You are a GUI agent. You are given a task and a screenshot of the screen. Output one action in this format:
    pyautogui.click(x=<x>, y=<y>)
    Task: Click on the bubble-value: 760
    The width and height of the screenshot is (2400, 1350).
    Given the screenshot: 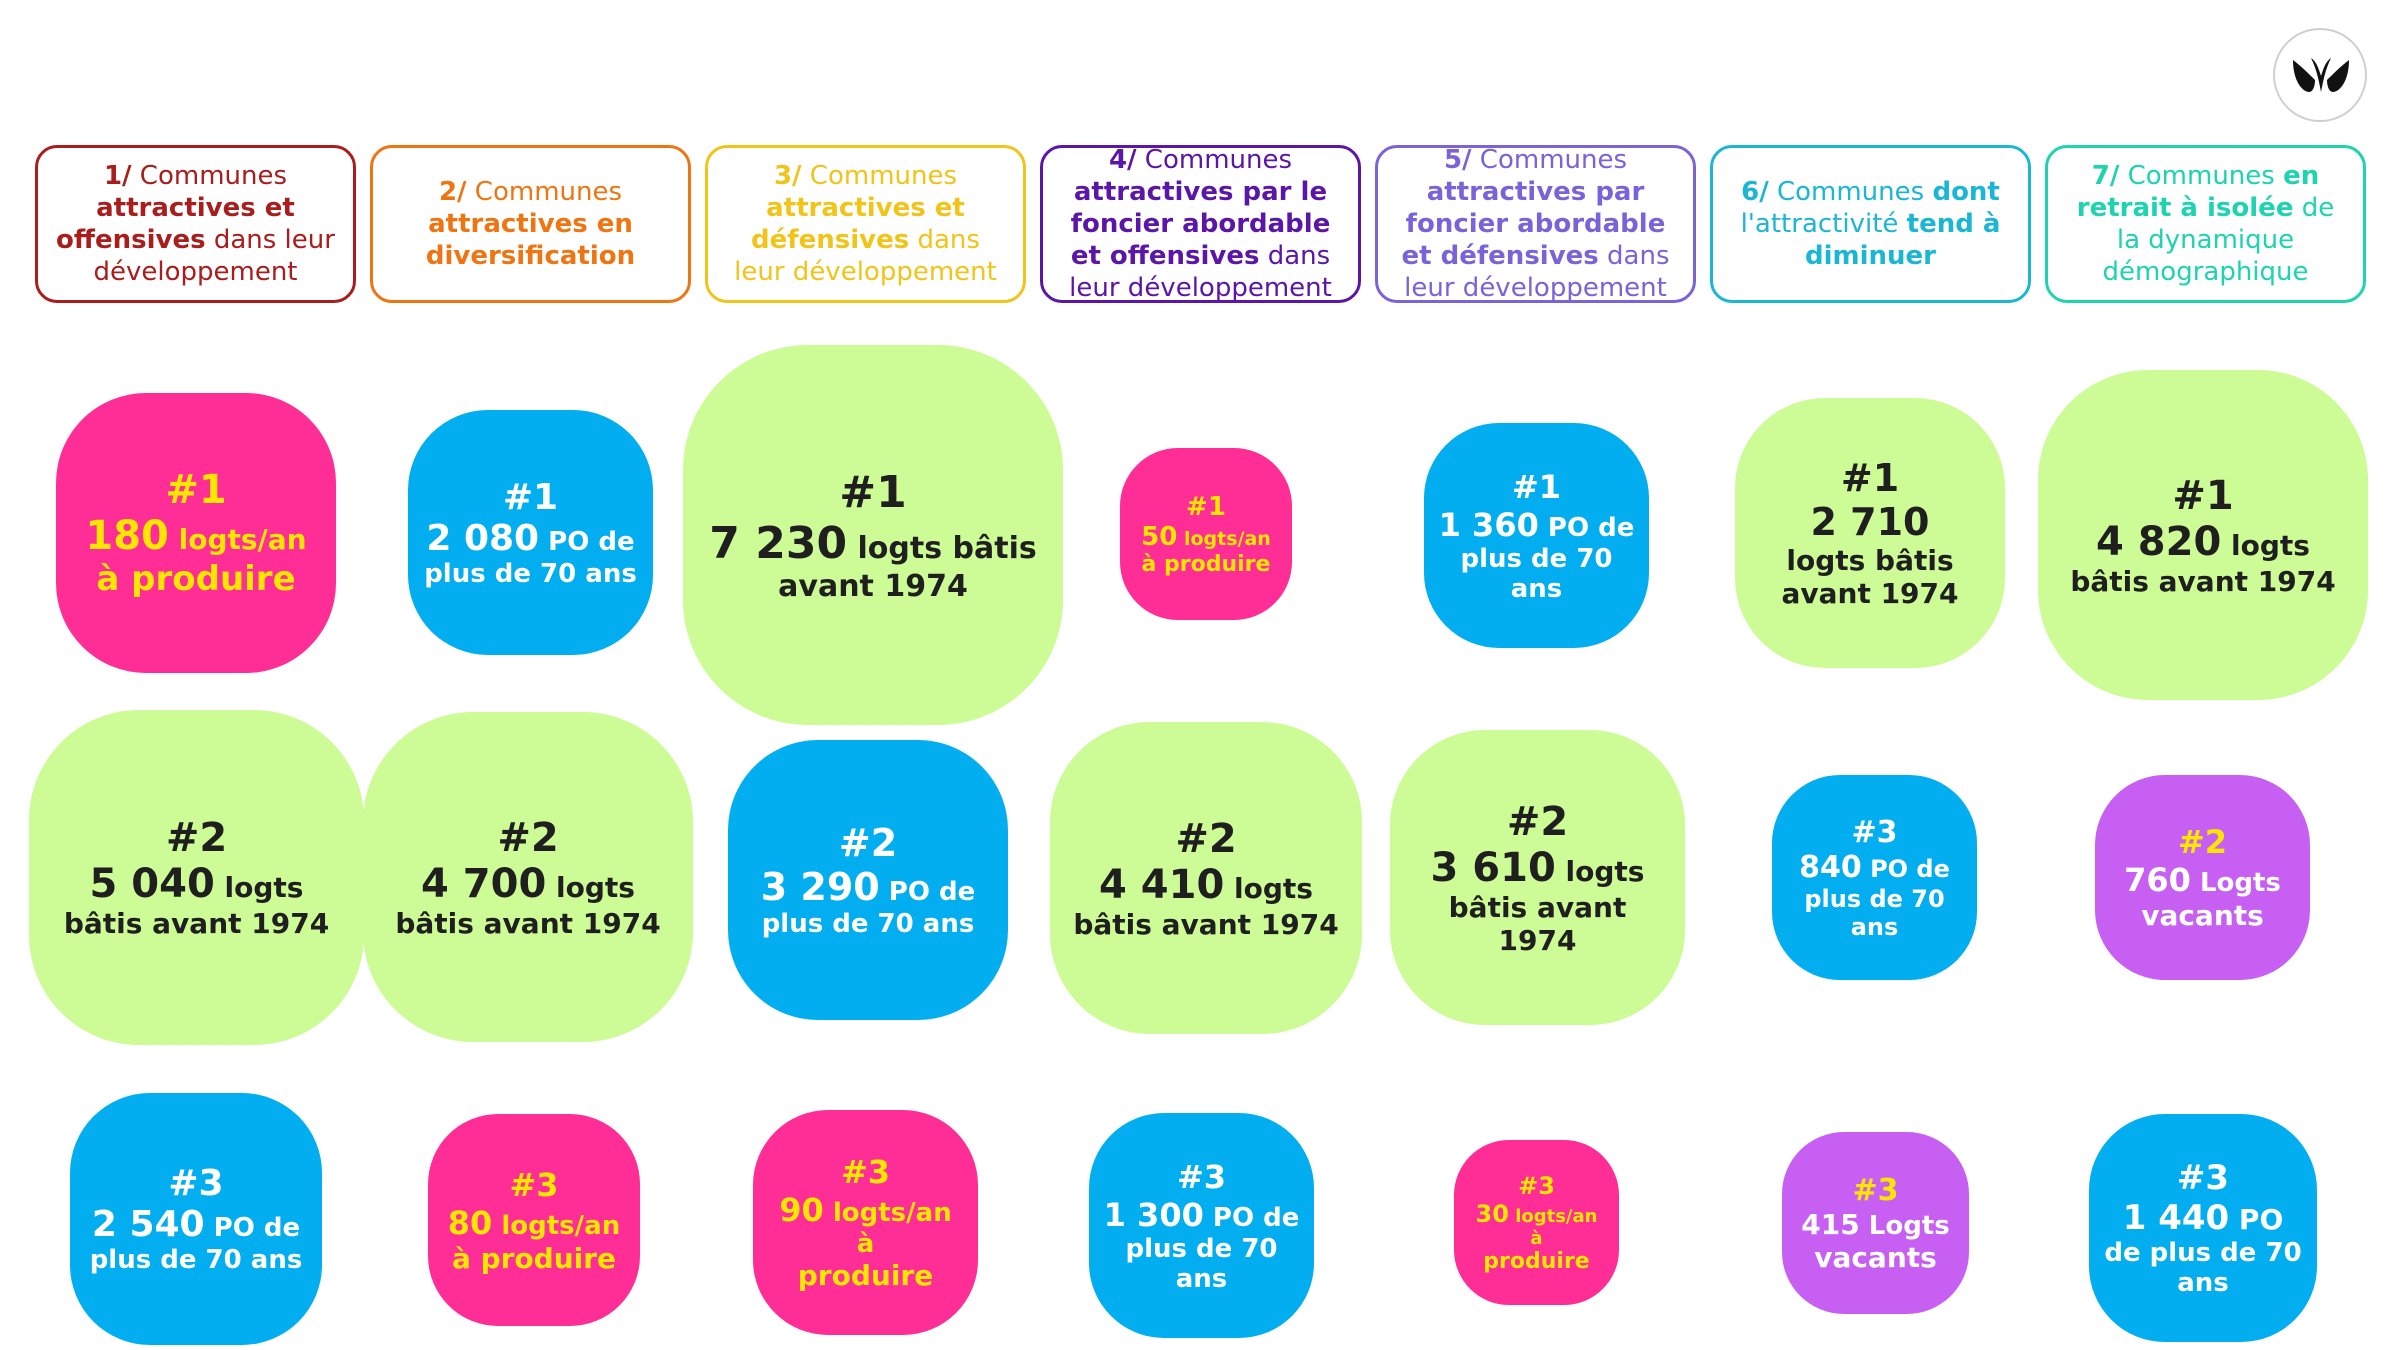 What is the action you would take?
    pyautogui.click(x=2157, y=880)
    